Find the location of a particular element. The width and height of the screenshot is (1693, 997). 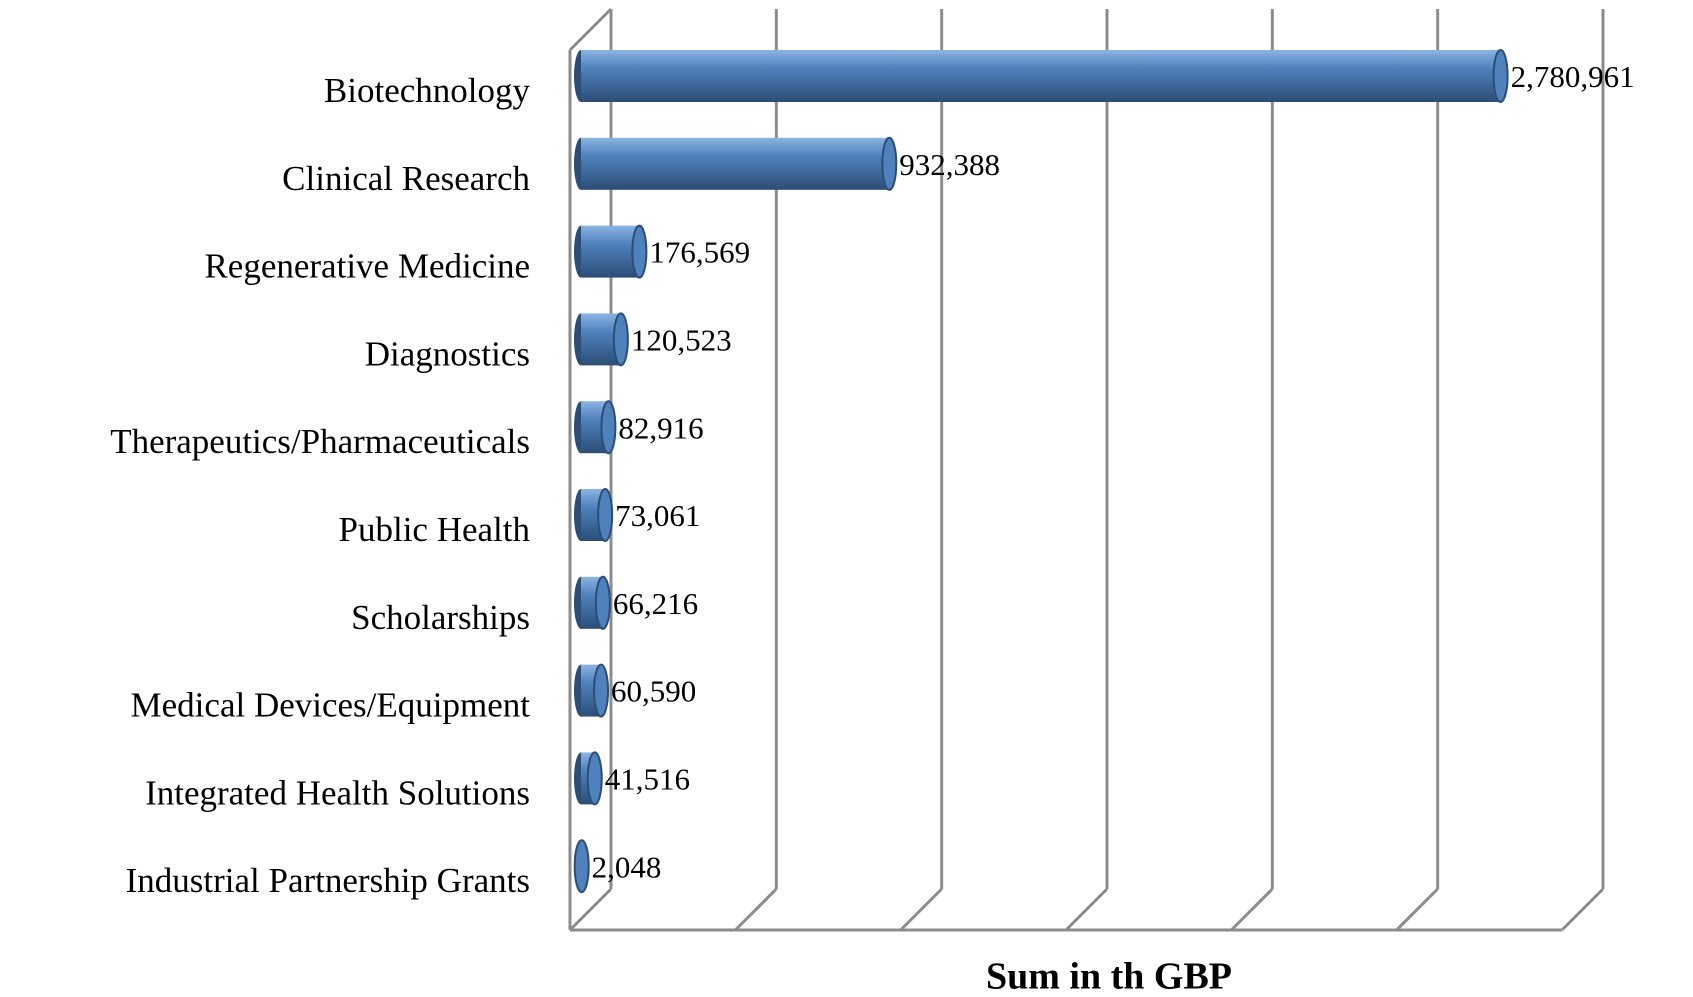

value-label: 82,916 is located at coordinates (660, 427).